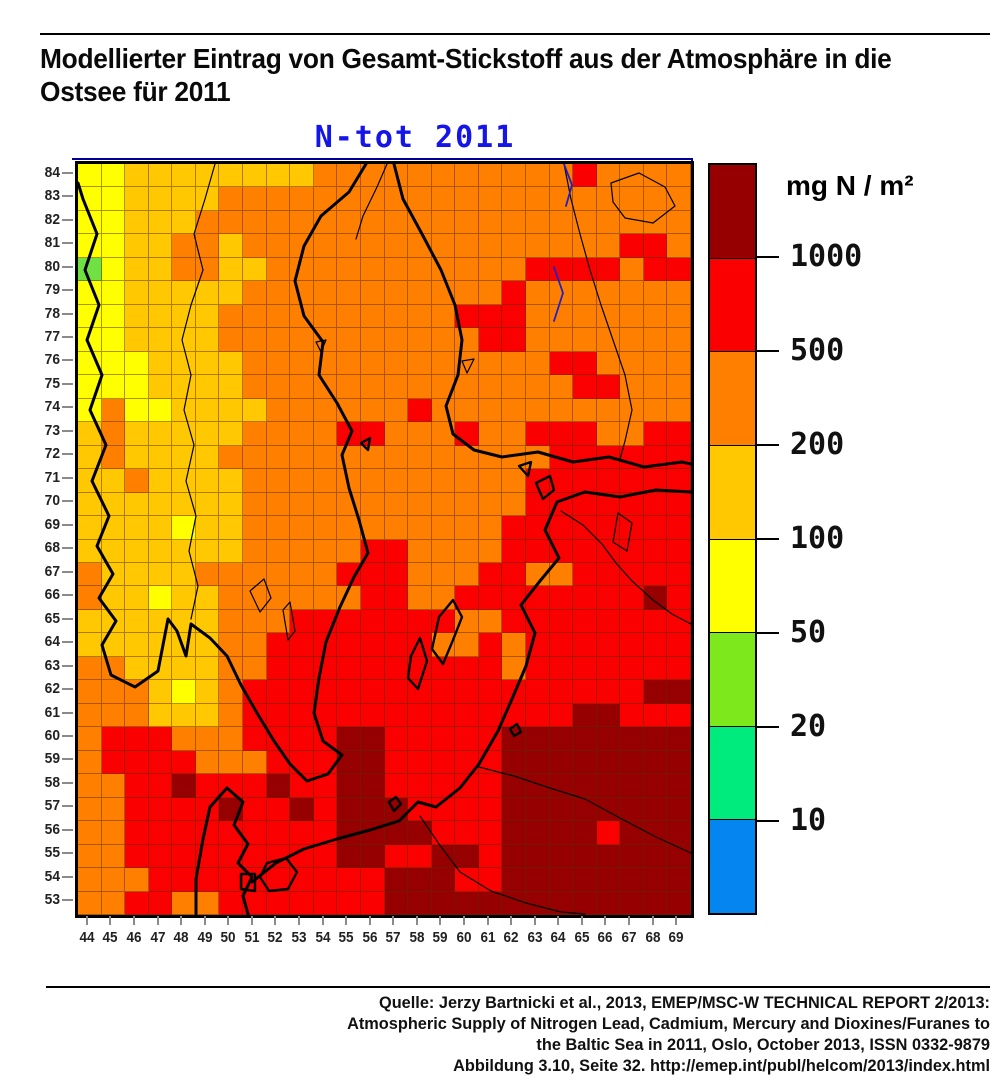 The width and height of the screenshot is (1002, 1087). What do you see at coordinates (52, 454) in the screenshot?
I see `y-axis-label: 72` at bounding box center [52, 454].